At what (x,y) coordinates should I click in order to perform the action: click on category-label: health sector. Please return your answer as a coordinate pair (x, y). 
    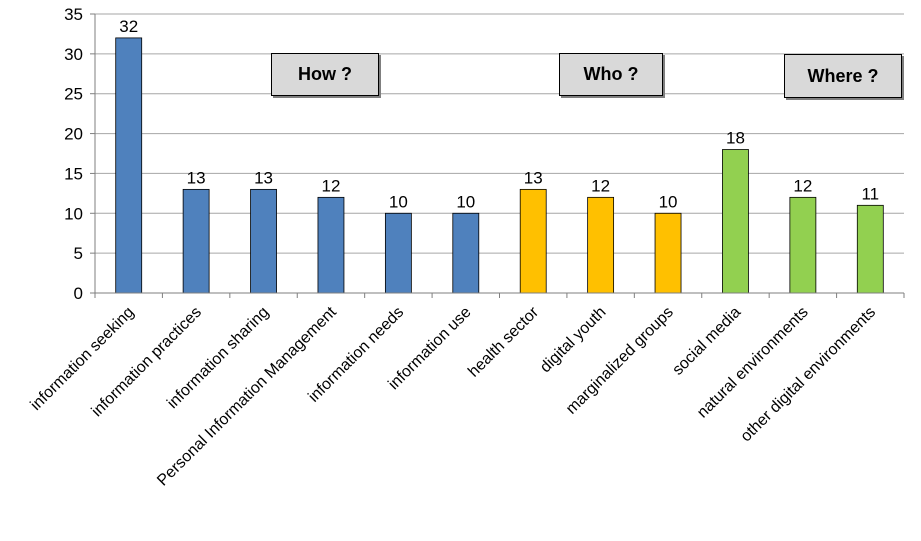
    Looking at the image, I should click on (503, 341).